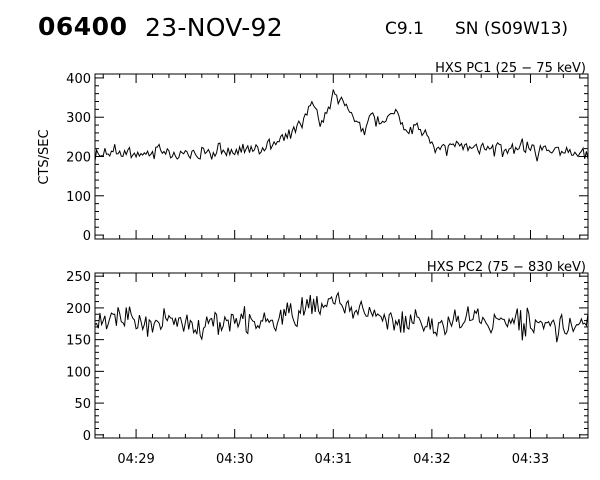 The height and width of the screenshot is (480, 600). I want to click on y-tick-label: 400, so click(78, 79).